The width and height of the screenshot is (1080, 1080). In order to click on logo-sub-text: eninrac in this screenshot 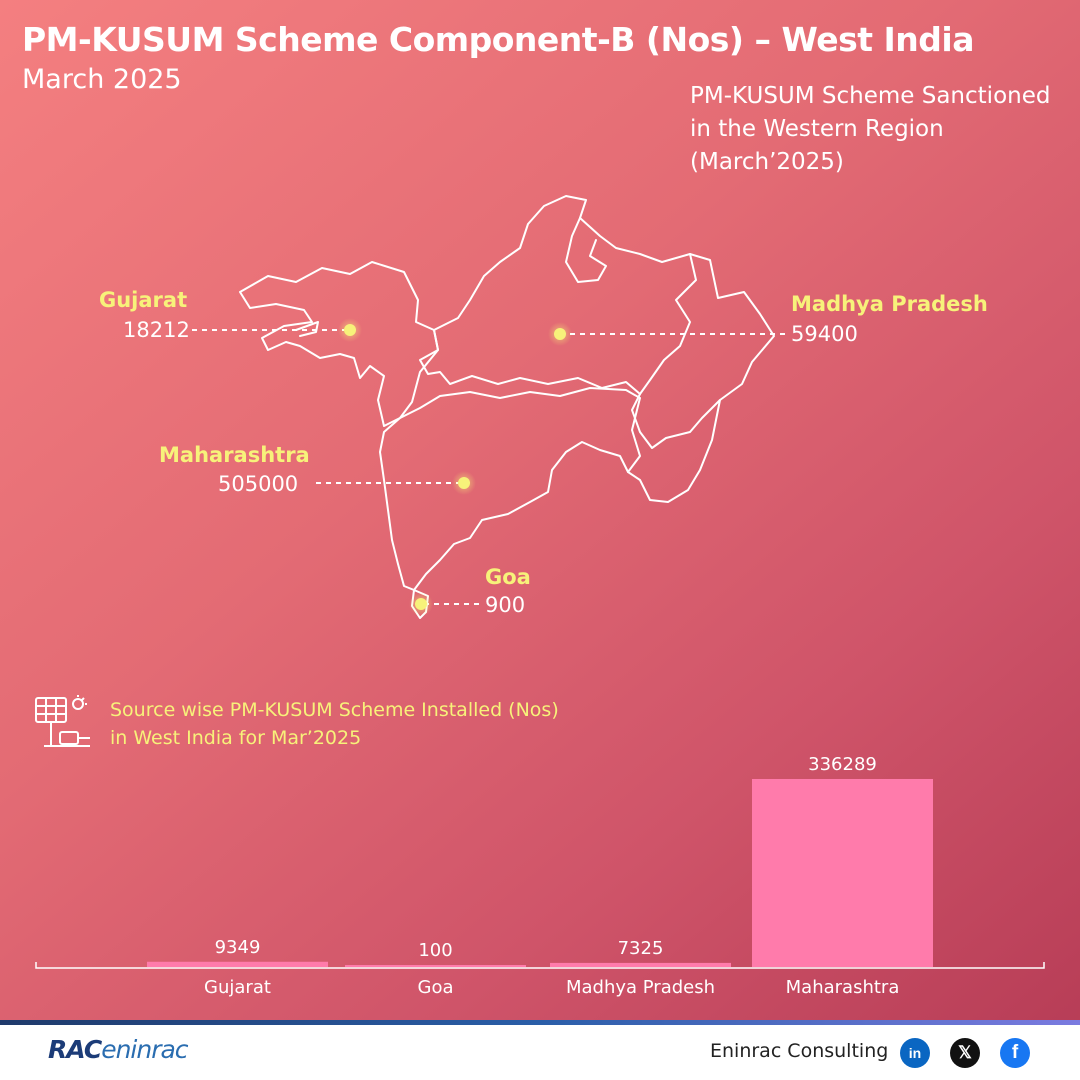, I will do `click(144, 1049)`.